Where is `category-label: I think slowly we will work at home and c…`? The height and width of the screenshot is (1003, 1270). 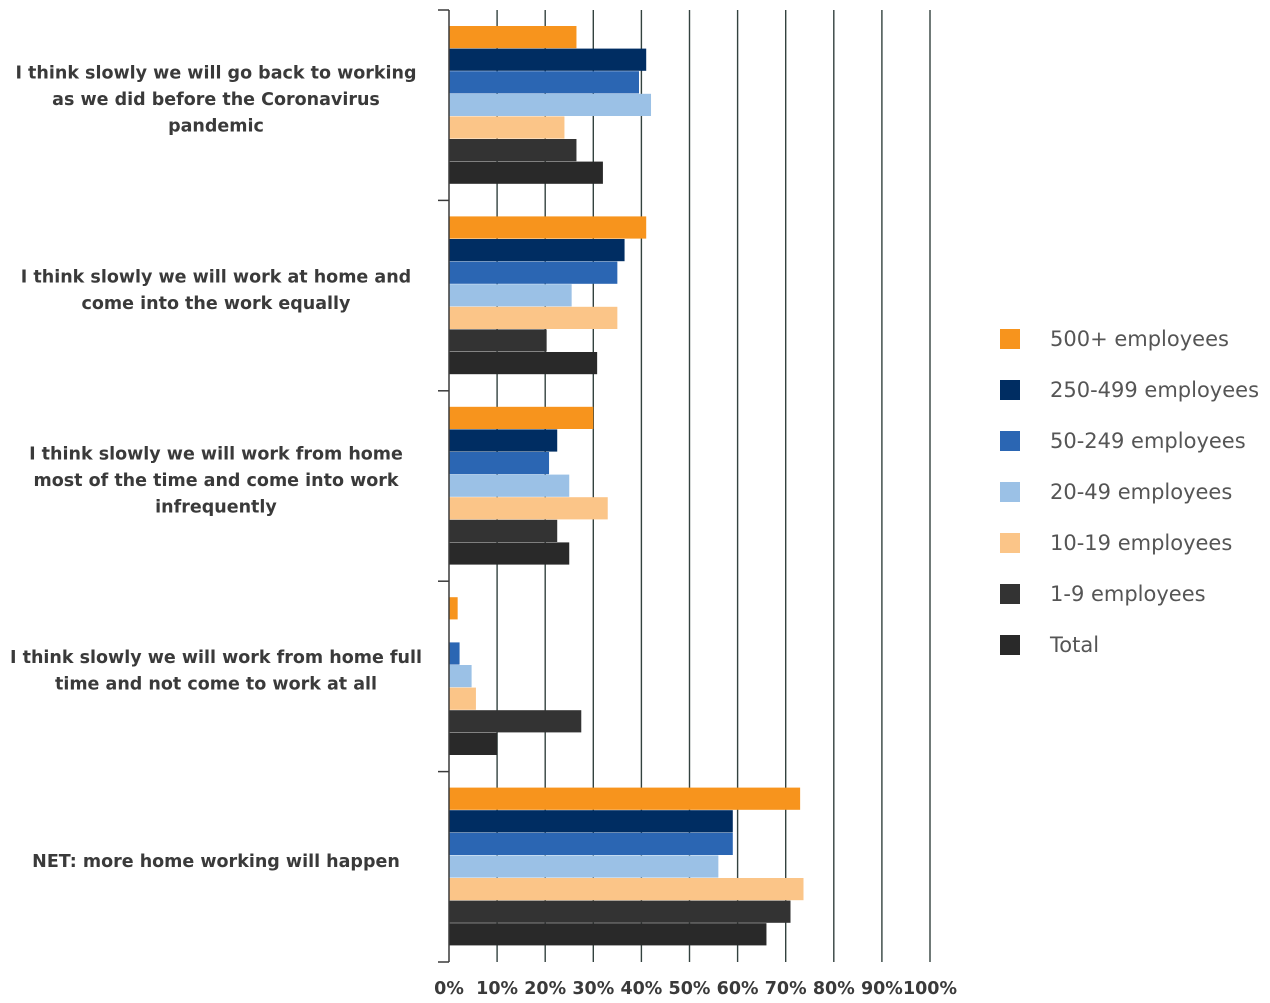 category-label: I think slowly we will work at home and c… is located at coordinates (216, 290).